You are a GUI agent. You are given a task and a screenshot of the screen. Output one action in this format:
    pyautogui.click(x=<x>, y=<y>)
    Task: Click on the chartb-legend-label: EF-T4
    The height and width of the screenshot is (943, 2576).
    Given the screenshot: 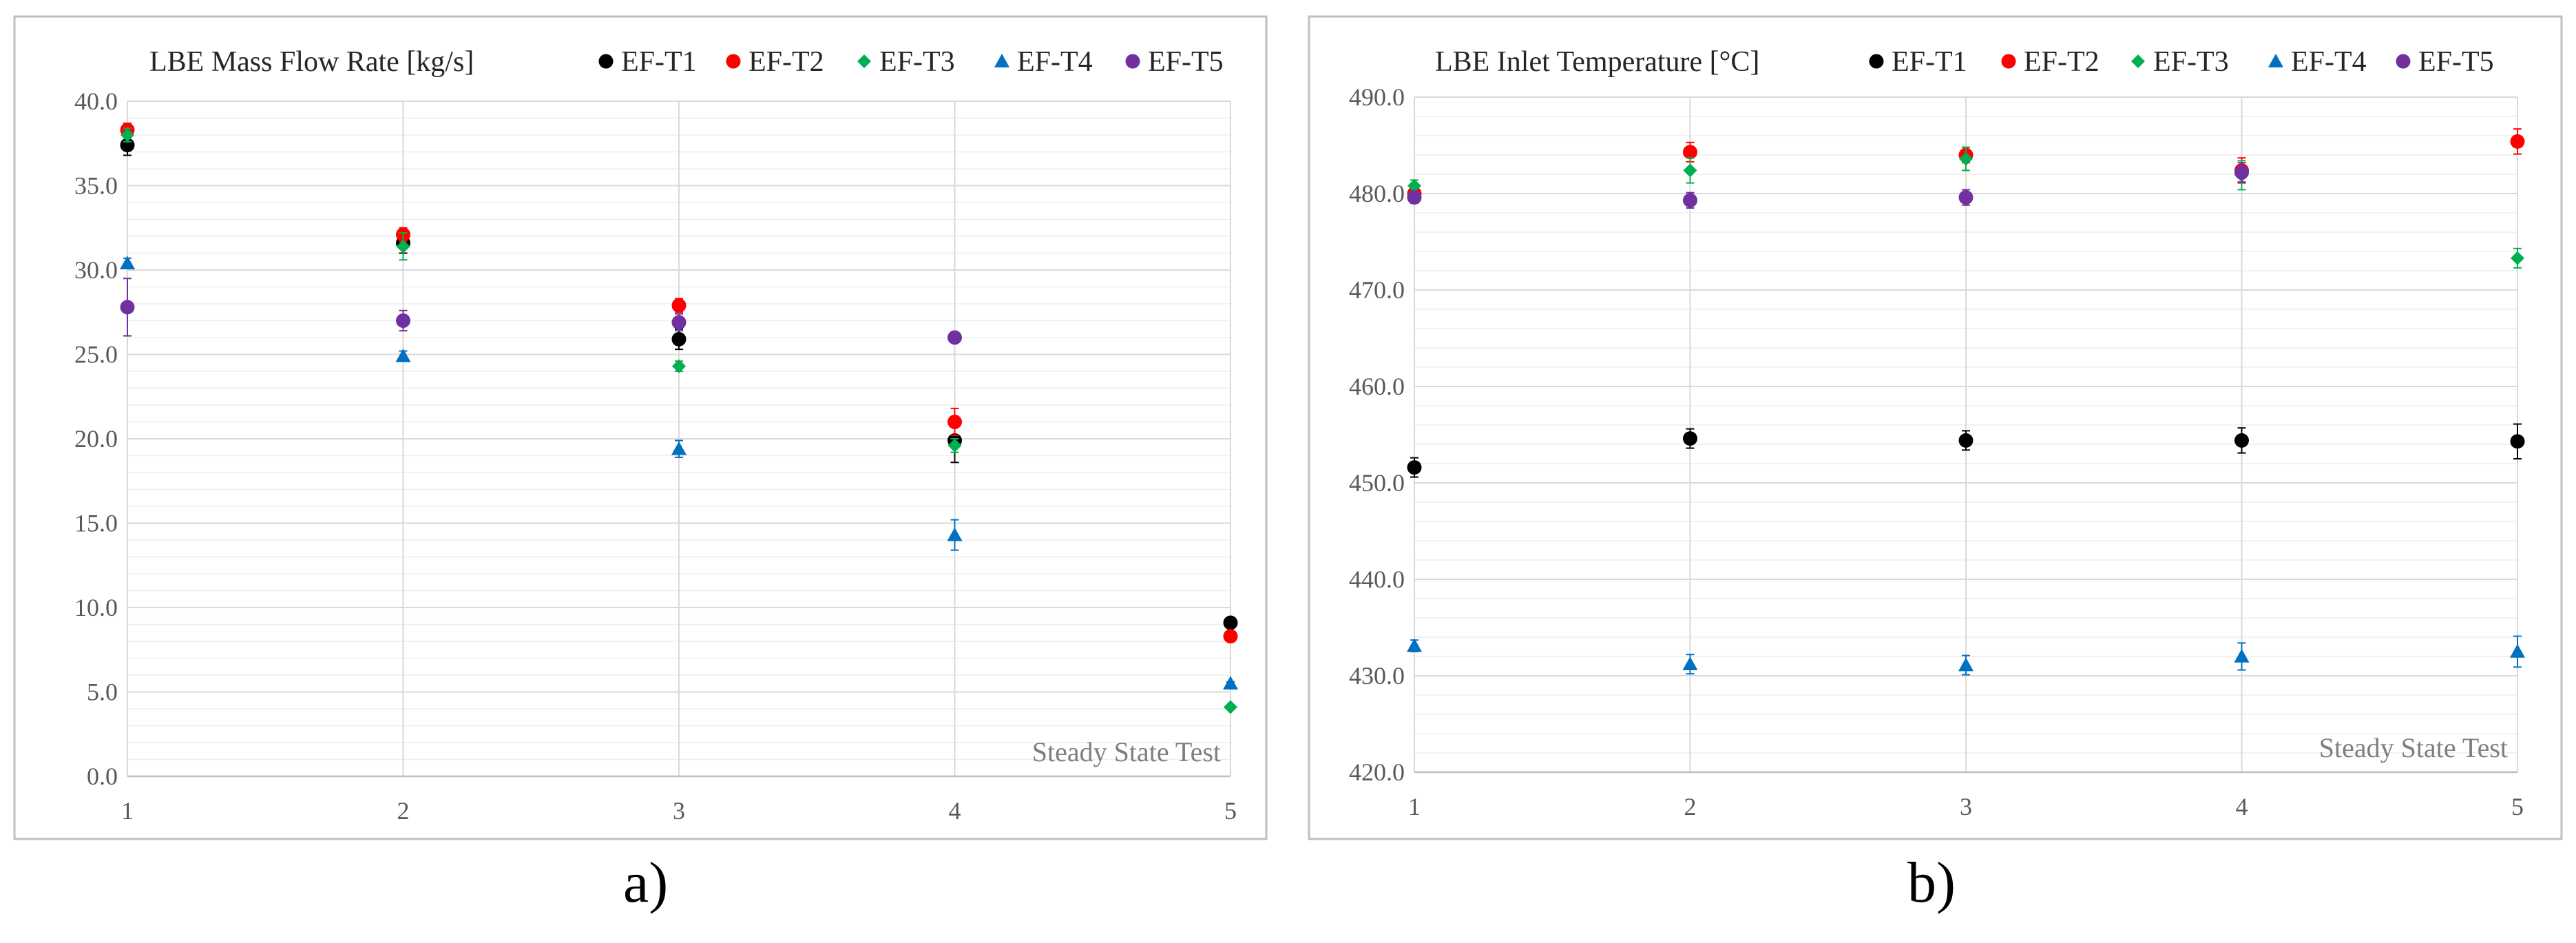 What is the action you would take?
    pyautogui.click(x=2329, y=62)
    